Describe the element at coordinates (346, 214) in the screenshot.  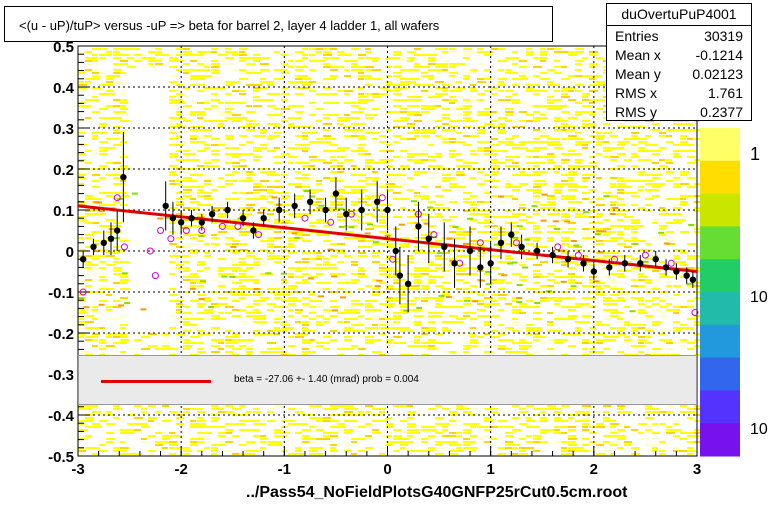
I see `profile-point` at that location.